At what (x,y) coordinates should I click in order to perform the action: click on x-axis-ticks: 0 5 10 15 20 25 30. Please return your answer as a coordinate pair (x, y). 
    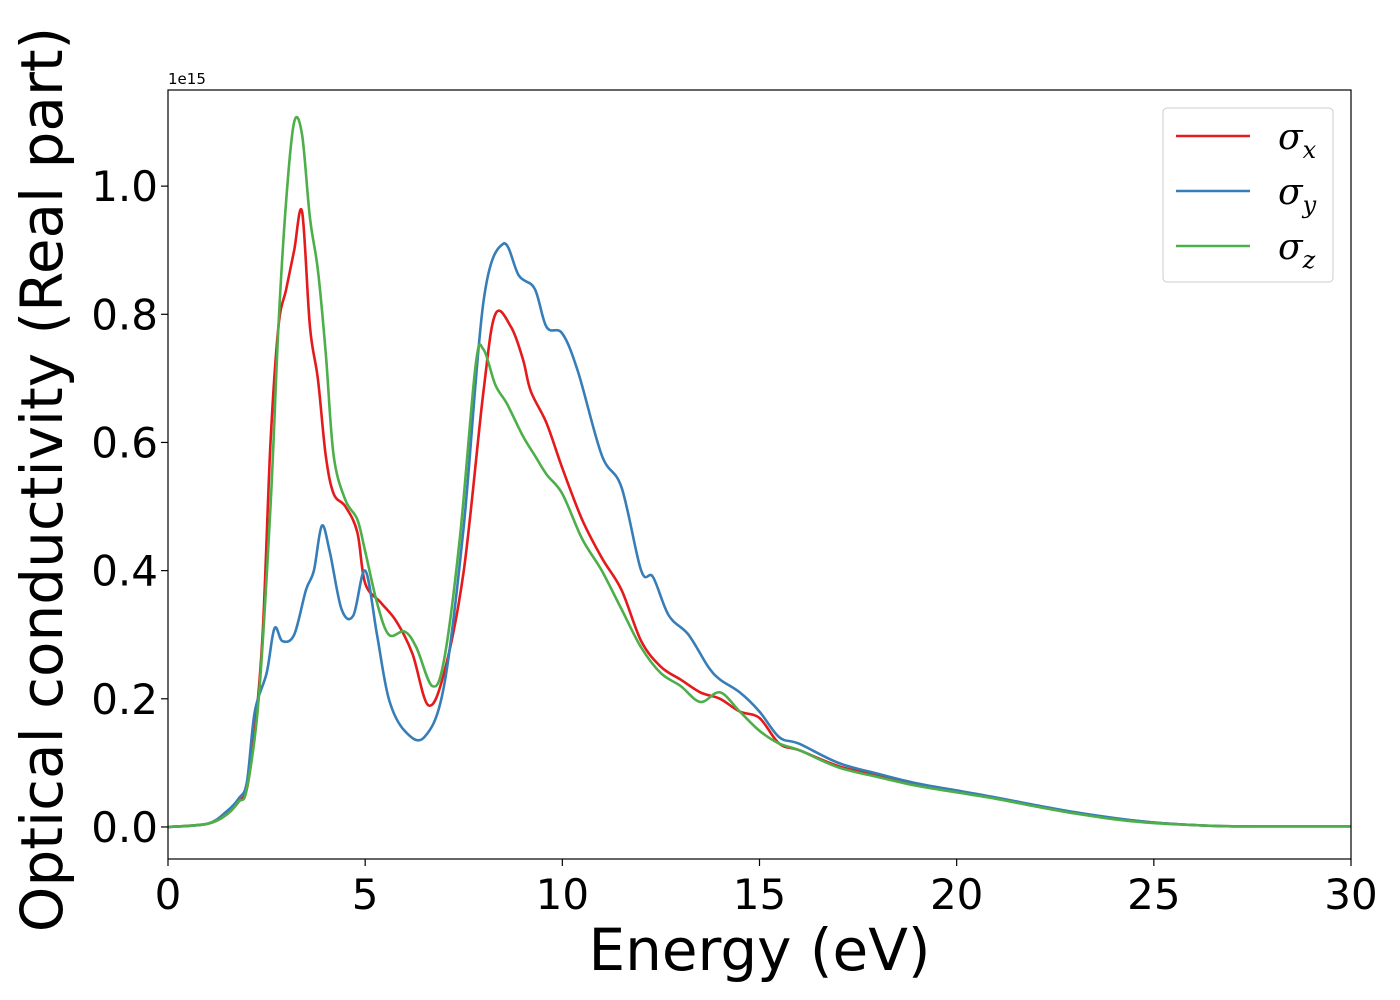
    Looking at the image, I should click on (766, 889).